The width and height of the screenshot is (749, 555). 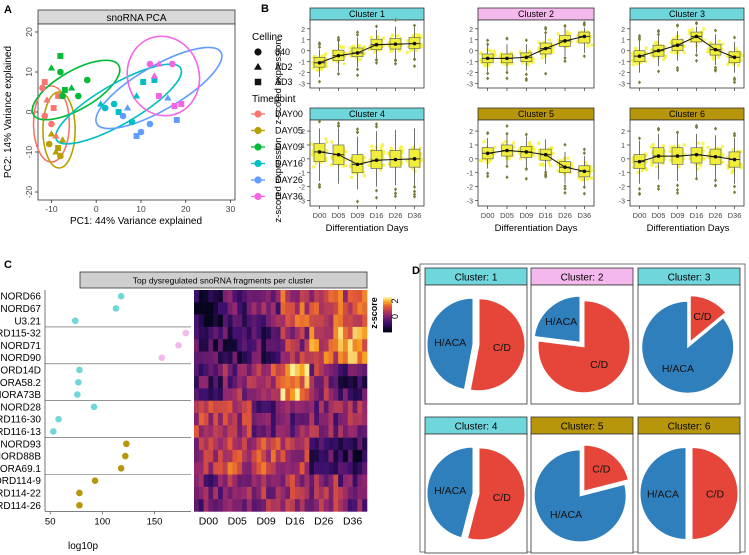 I want to click on pie-cluster-4: Cluster: 4 C/D H/ACA, so click(x=476, y=485).